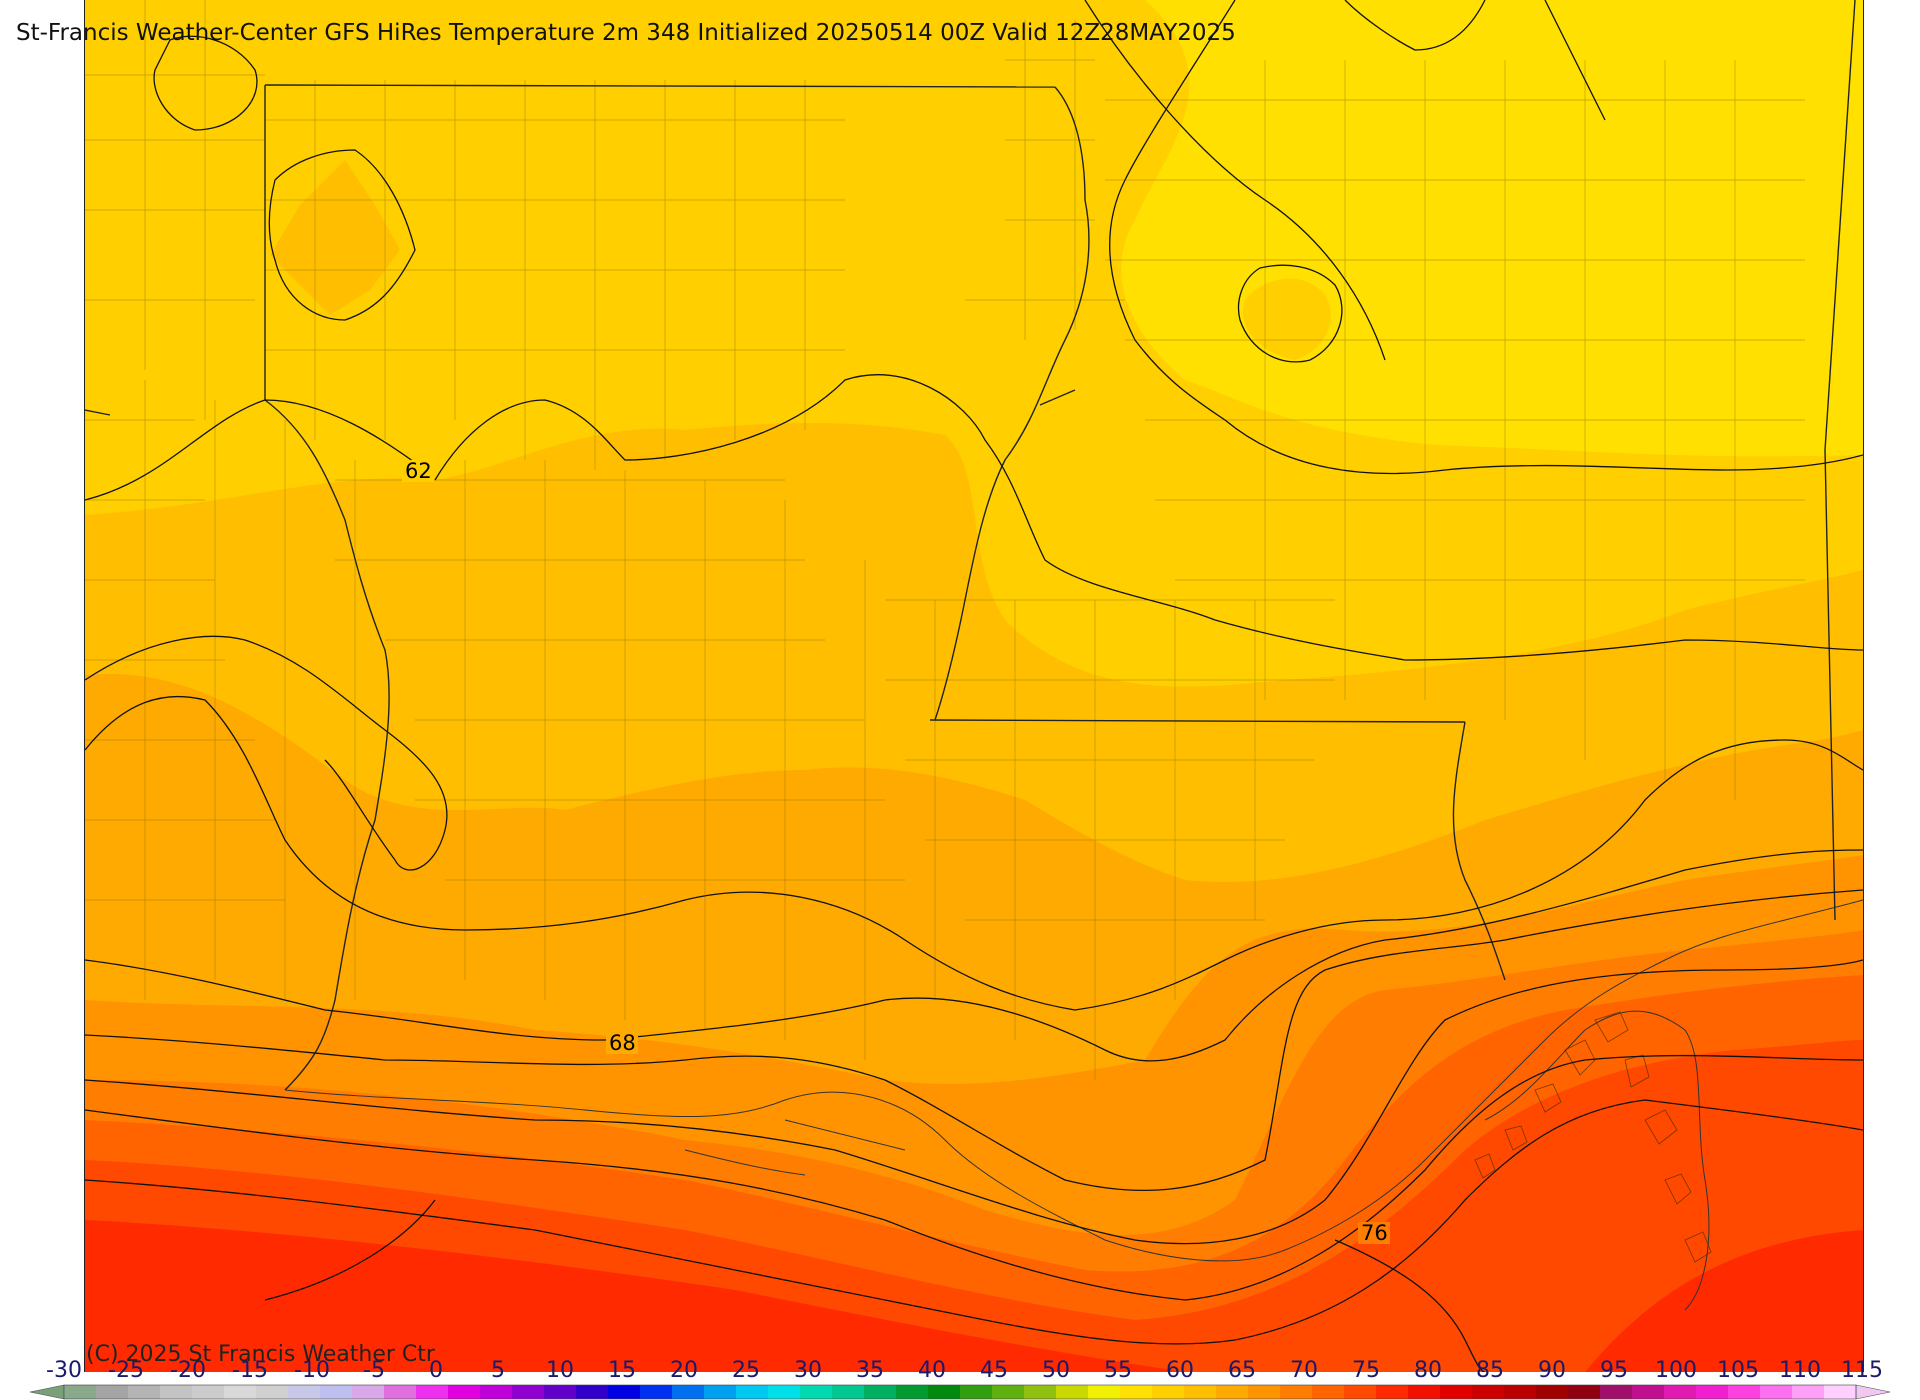 The width and height of the screenshot is (1920, 1400). I want to click on colorbar-label: 5, so click(498, 1370).